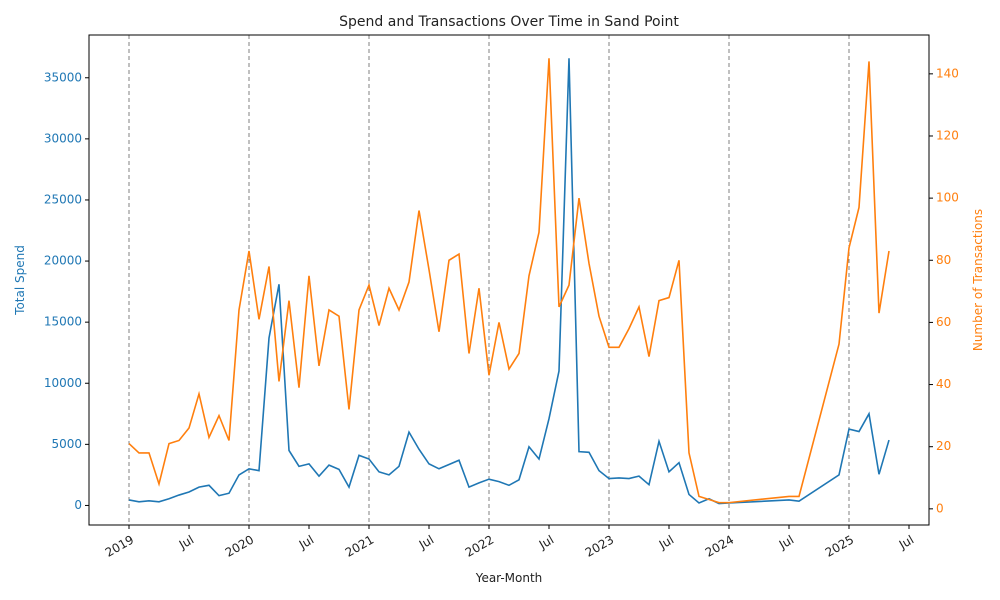 The width and height of the screenshot is (1000, 600). I want to click on x-tick-label: 2022, so click(479, 546).